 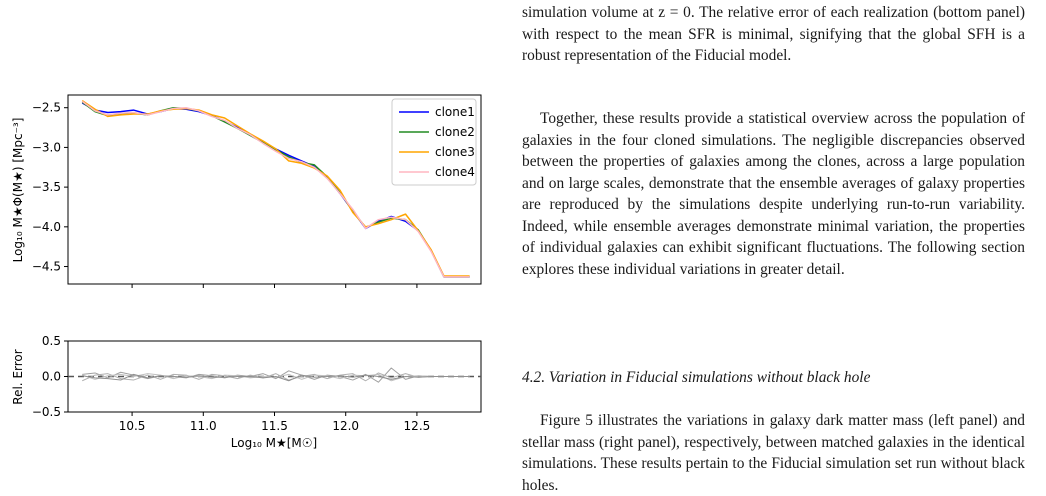 What do you see at coordinates (455, 172) in the screenshot?
I see `legend-label-clone4: clone4` at bounding box center [455, 172].